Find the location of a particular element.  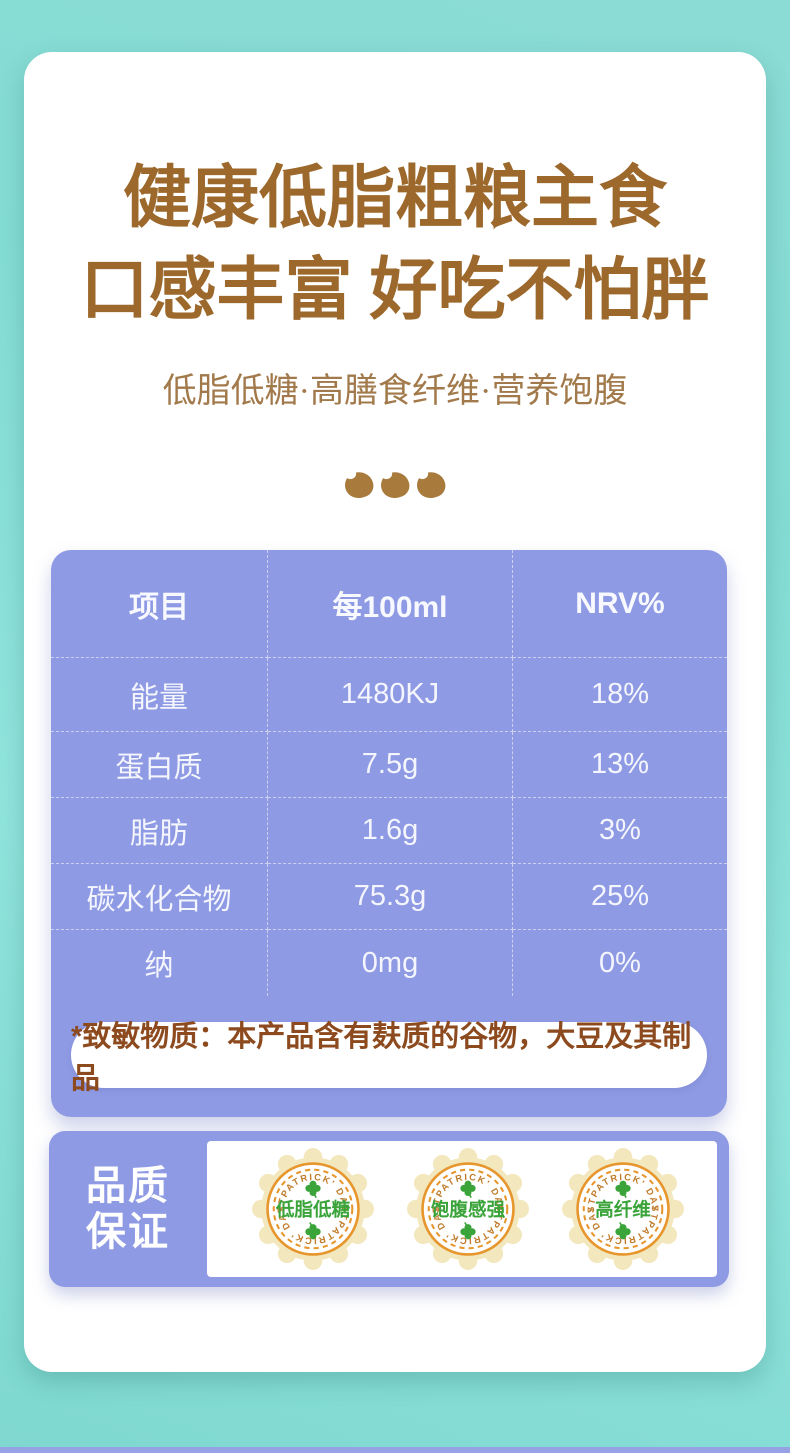

row-protein-item: 蛋白质 is located at coordinates (159, 765).